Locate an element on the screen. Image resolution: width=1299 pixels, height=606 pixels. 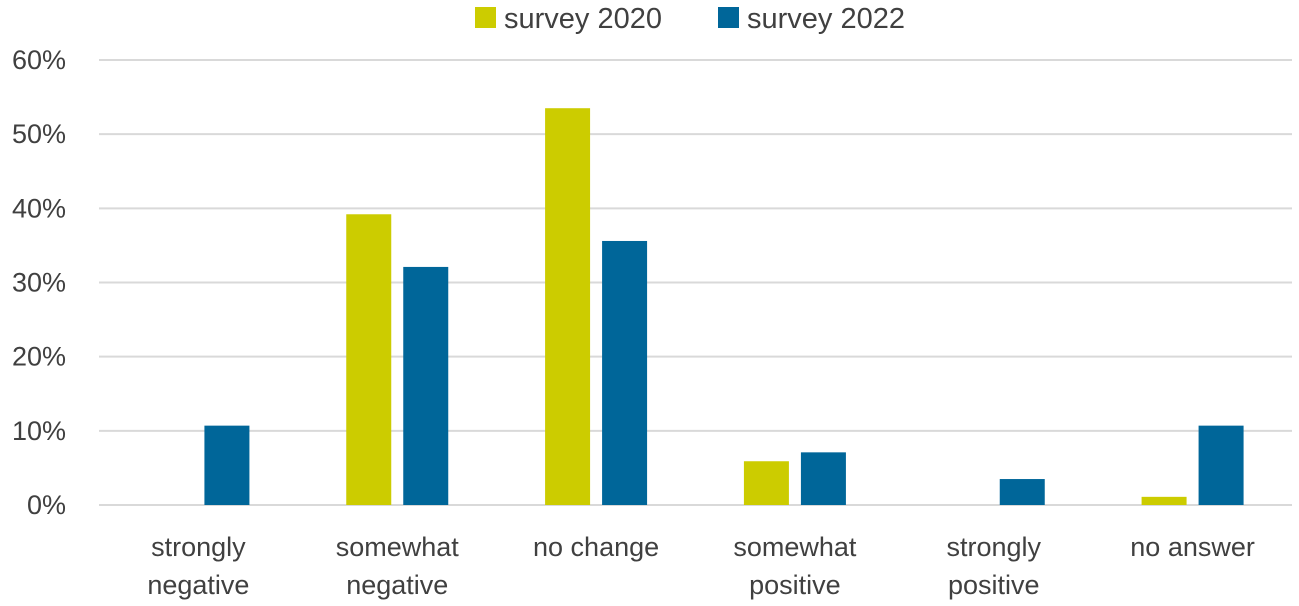
y-tick-label: 20% is located at coordinates (39, 357).